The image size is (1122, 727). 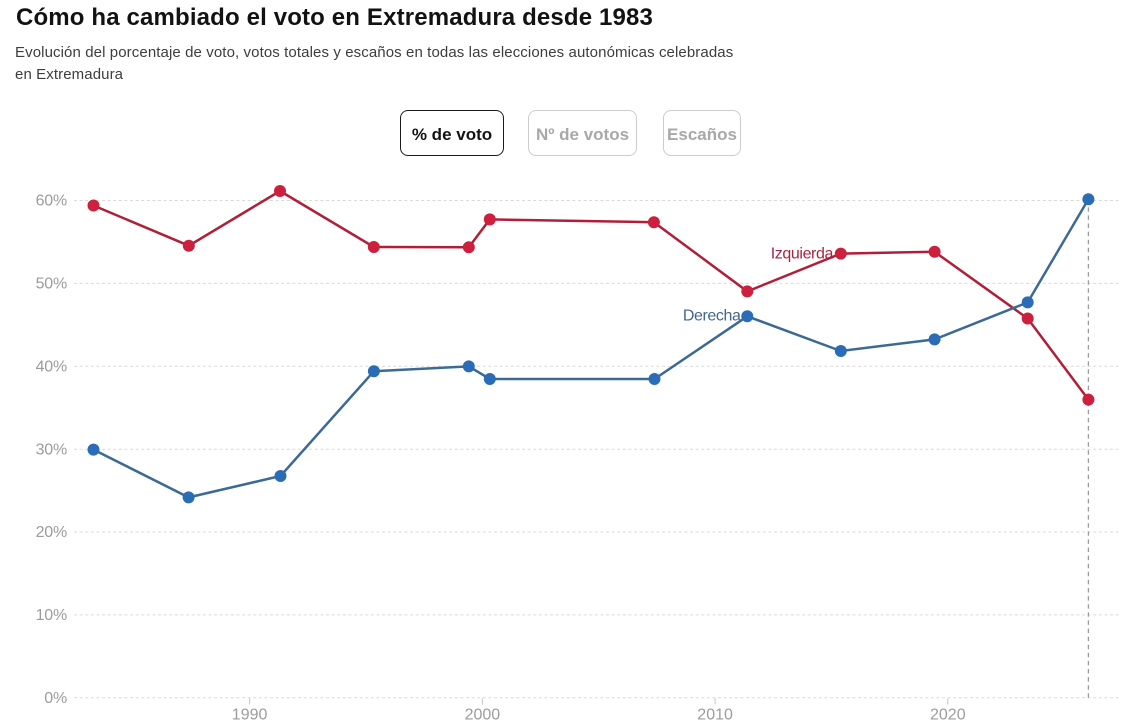 I want to click on svg-text: Izquierda, so click(x=802, y=254).